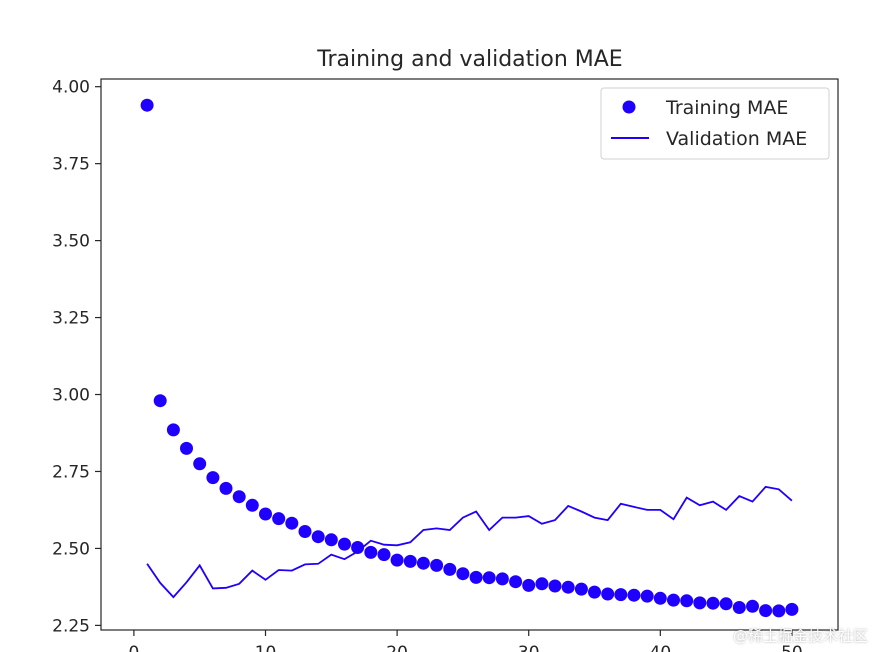 The image size is (876, 652). Describe the element at coordinates (529, 647) in the screenshot. I see `x-tick-label: 30` at that location.